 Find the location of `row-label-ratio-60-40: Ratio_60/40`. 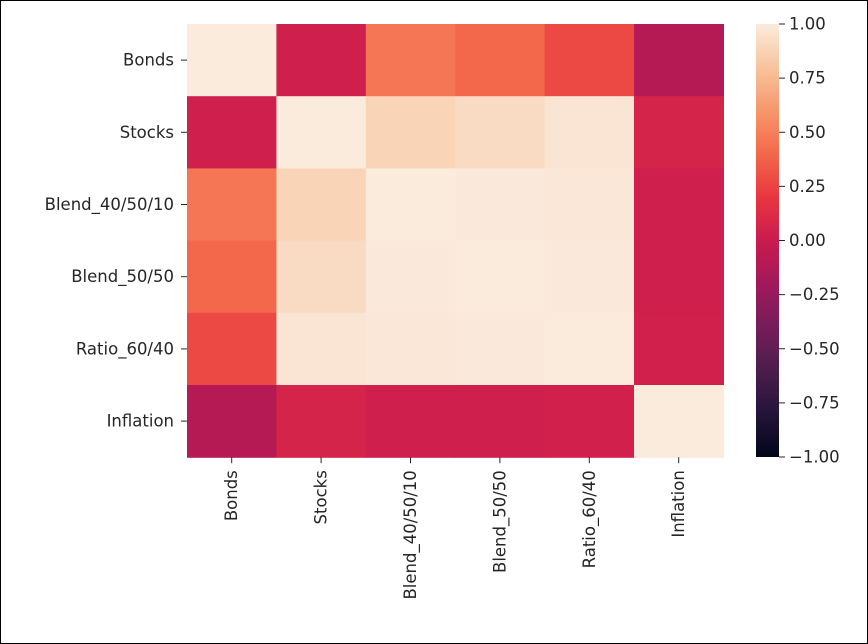

row-label-ratio-60-40: Ratio_60/40 is located at coordinates (125, 349).